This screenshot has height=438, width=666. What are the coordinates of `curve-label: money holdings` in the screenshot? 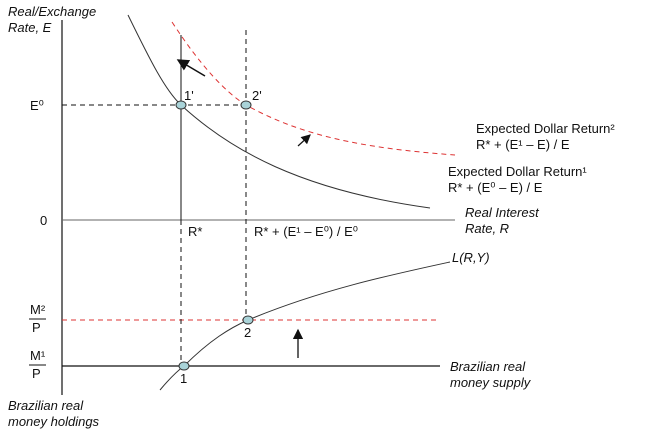 It's located at (54, 421).